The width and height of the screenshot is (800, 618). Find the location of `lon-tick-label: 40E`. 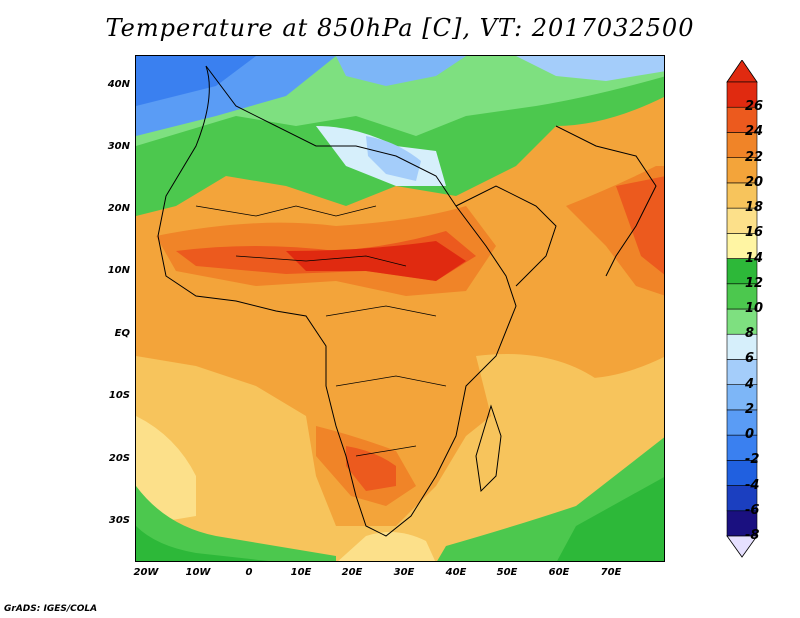

lon-tick-label: 40E is located at coordinates (456, 572).